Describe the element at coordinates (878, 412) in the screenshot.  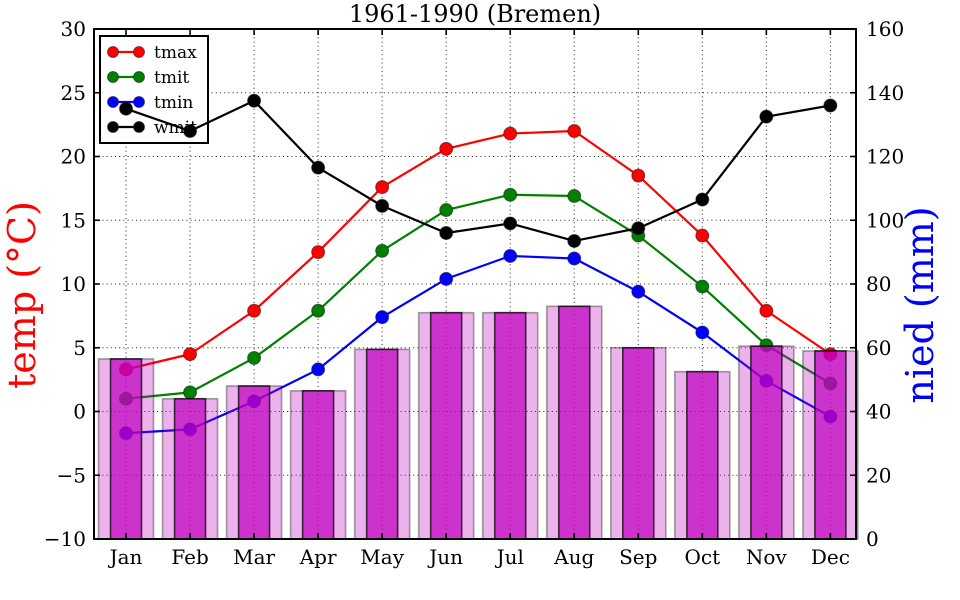
I see `right-tick-label: 40` at that location.